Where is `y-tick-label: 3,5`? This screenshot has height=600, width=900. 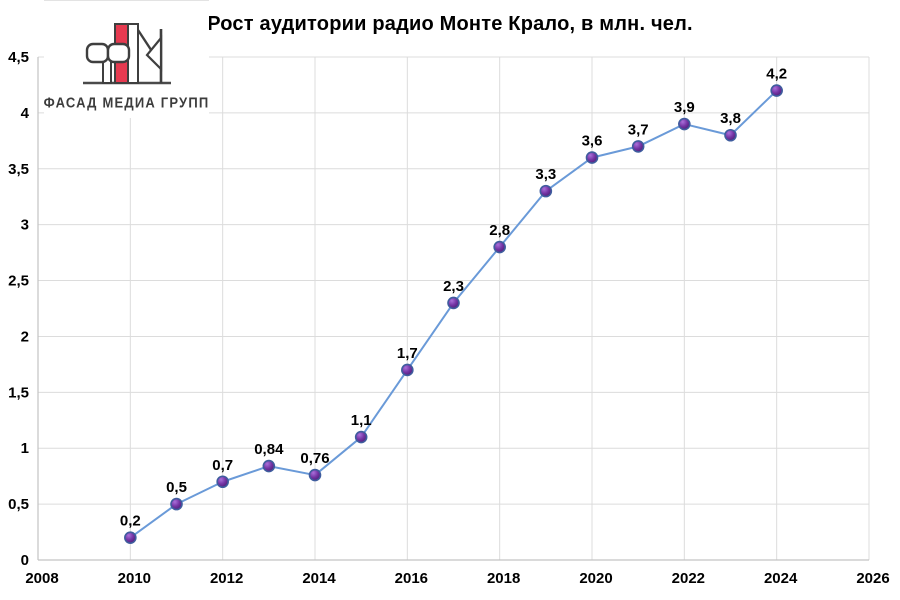
y-tick-label: 3,5 is located at coordinates (18, 169).